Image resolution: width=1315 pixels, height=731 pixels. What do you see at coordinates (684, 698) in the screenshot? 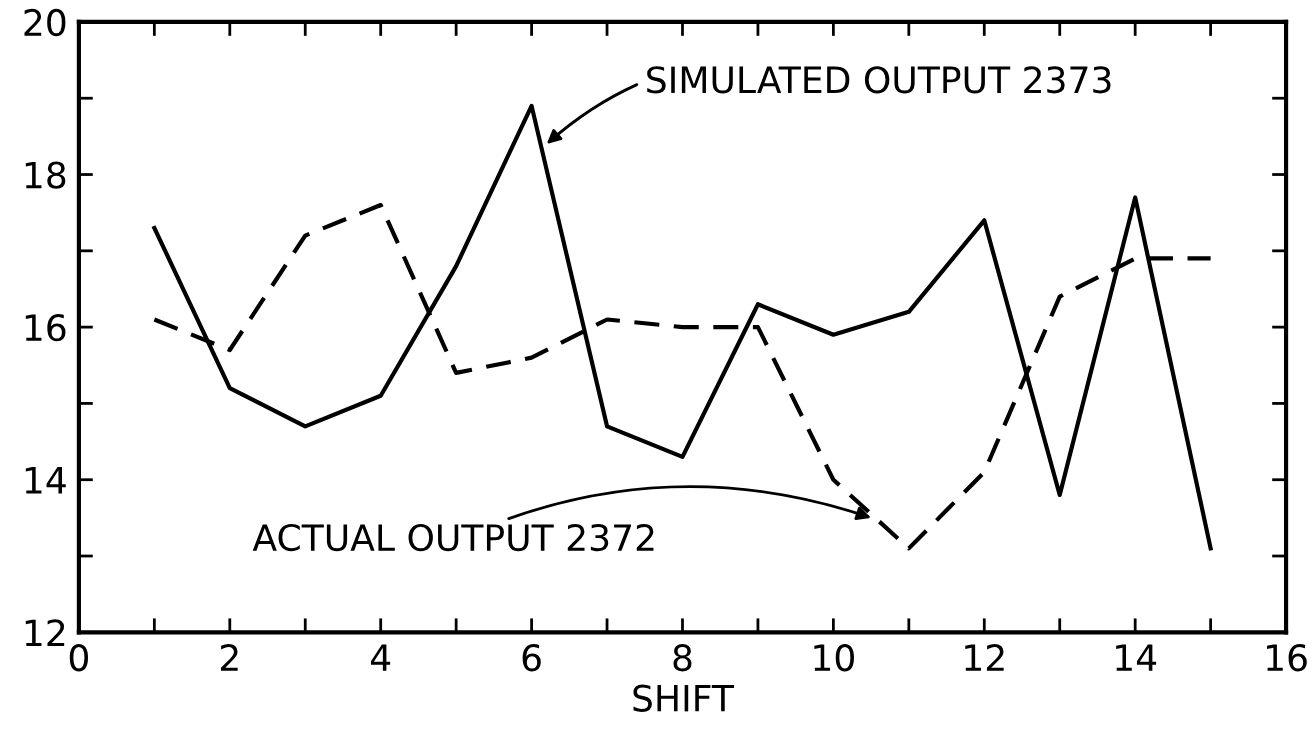
I see `x-axis-title: SHIFT` at bounding box center [684, 698].